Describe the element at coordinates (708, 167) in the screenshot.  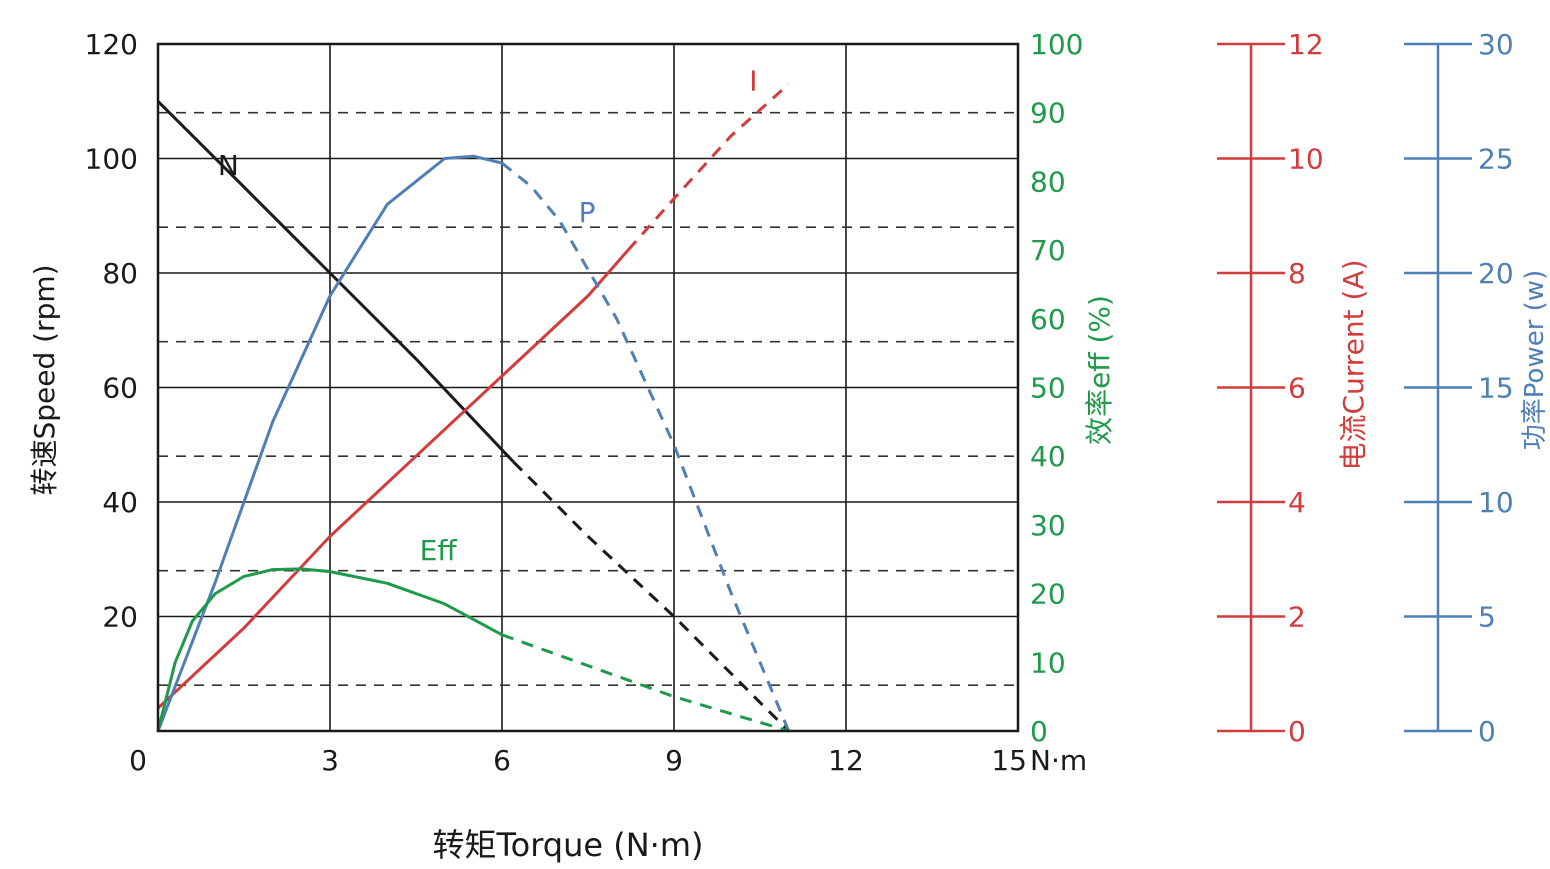
I see `series-i-dashed-line` at that location.